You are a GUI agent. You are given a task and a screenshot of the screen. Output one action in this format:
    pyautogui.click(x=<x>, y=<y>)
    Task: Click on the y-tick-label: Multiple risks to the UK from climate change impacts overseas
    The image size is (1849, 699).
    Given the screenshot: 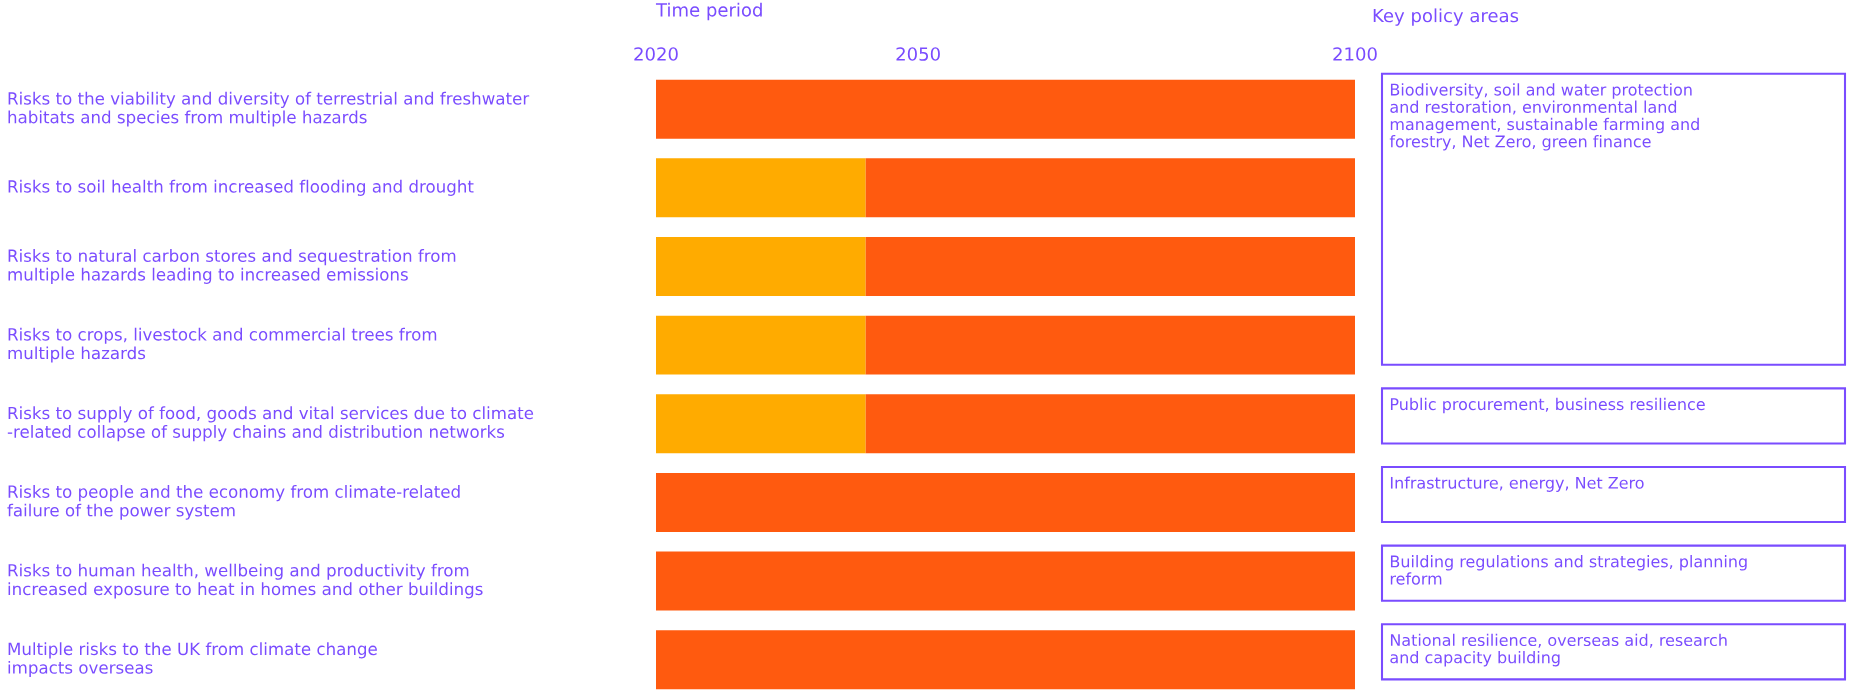 What is the action you would take?
    pyautogui.click(x=192, y=660)
    